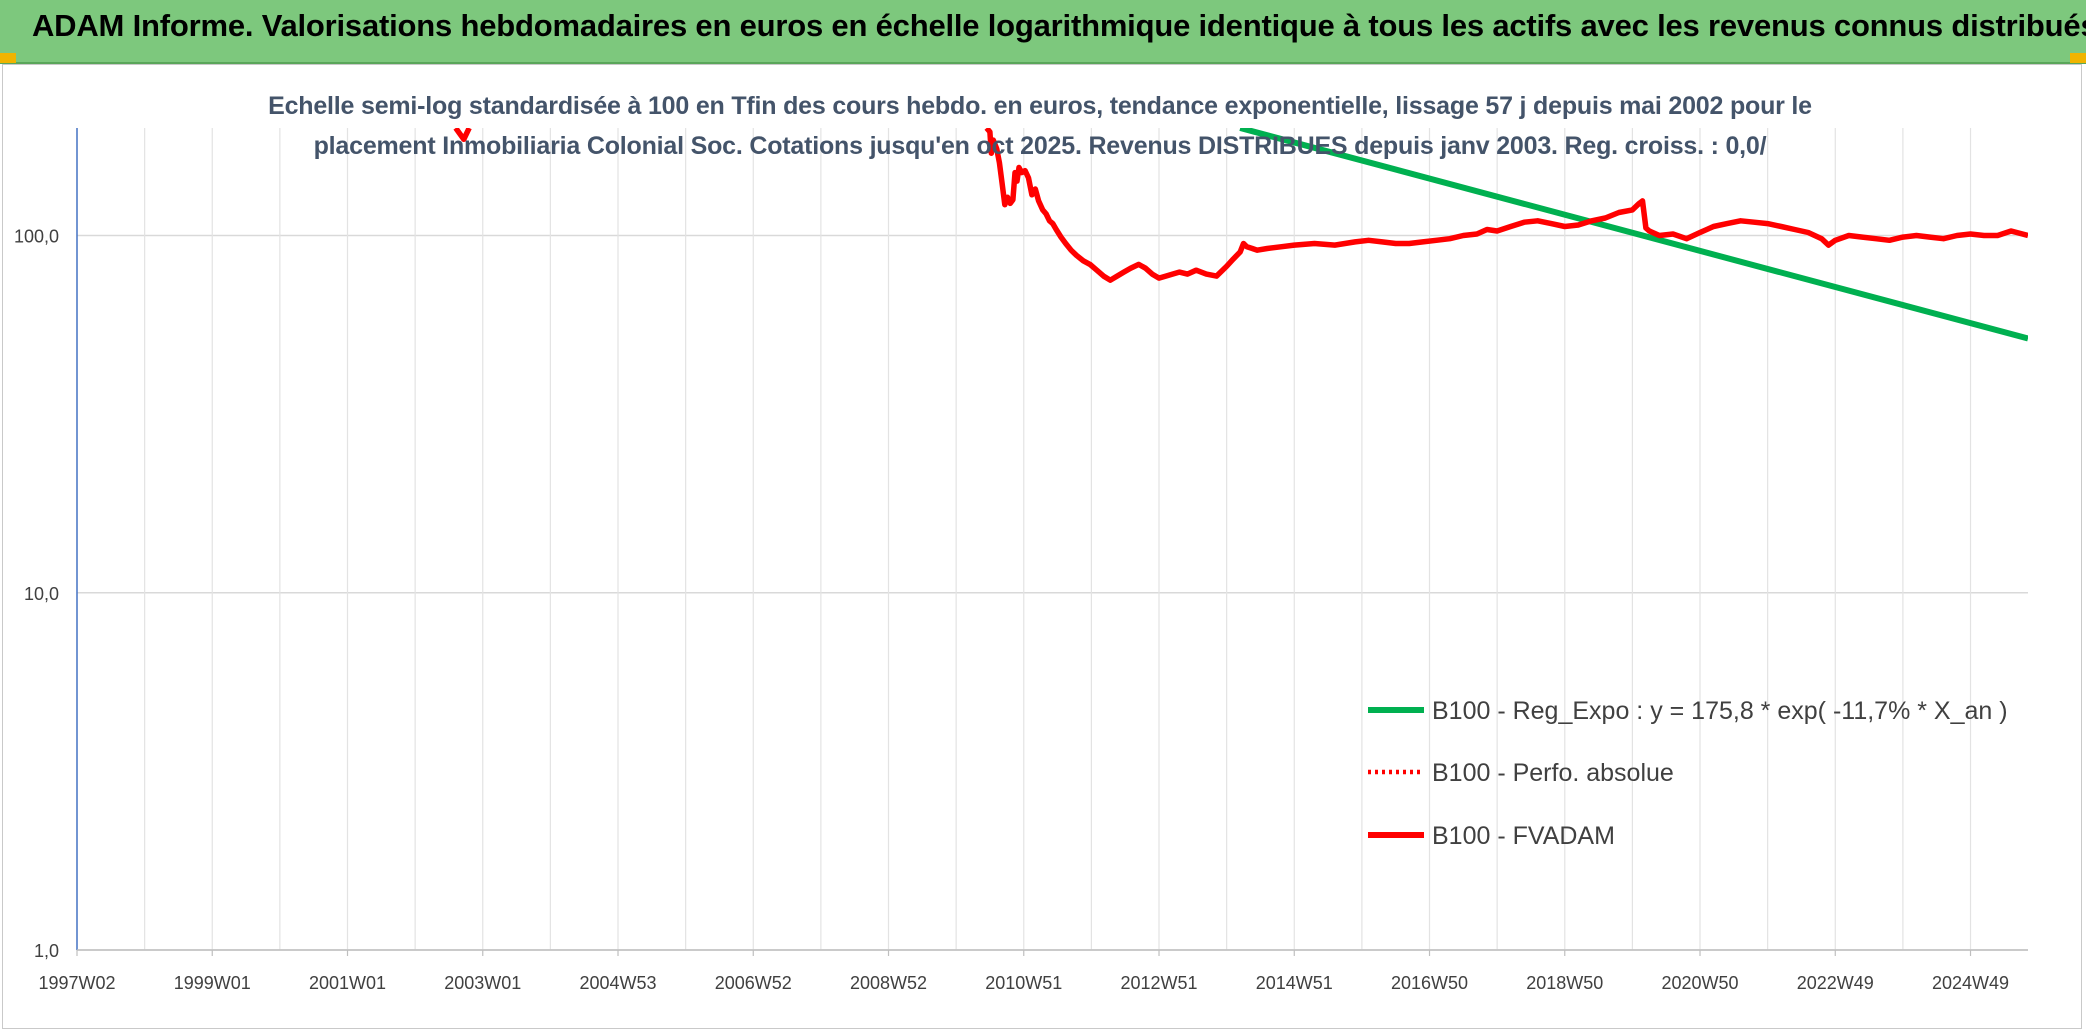 The width and height of the screenshot is (2086, 1033). I want to click on x-tick-label: 2012W51, so click(1158, 983).